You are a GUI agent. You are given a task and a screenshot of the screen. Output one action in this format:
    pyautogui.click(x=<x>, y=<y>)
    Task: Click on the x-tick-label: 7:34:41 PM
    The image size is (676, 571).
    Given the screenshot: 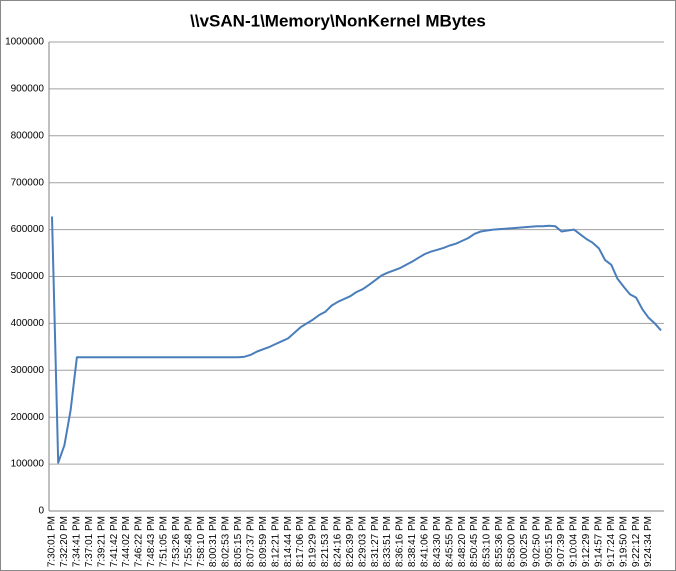 What is the action you would take?
    pyautogui.click(x=76, y=541)
    